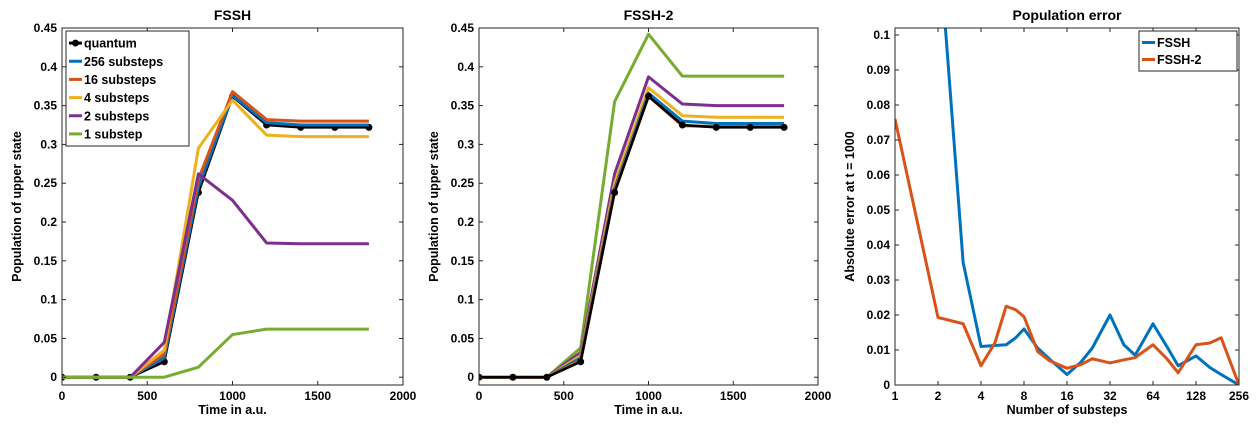 This screenshot has height=427, width=1256. Describe the element at coordinates (648, 396) in the screenshot. I see `chart-1-x-tick-label: 1000` at that location.